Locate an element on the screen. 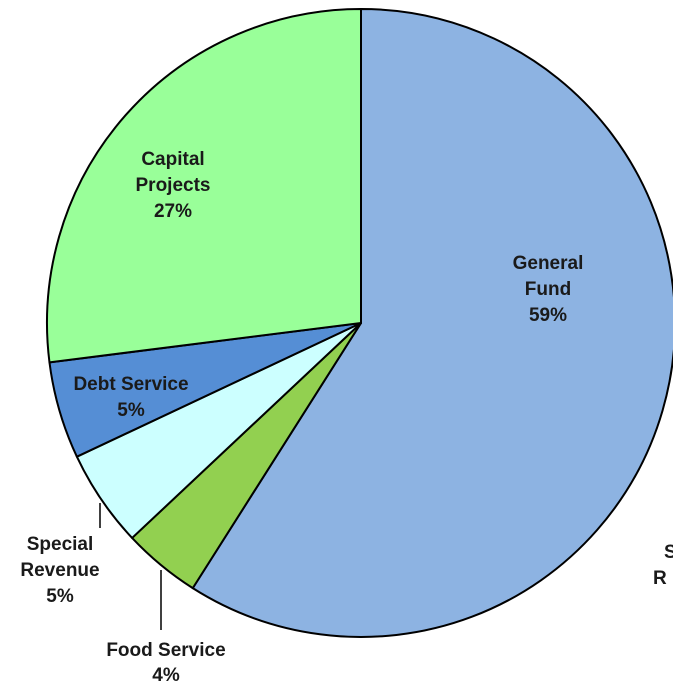  slice-label-capital-projects: Capital Projects 27% is located at coordinates (173, 185).